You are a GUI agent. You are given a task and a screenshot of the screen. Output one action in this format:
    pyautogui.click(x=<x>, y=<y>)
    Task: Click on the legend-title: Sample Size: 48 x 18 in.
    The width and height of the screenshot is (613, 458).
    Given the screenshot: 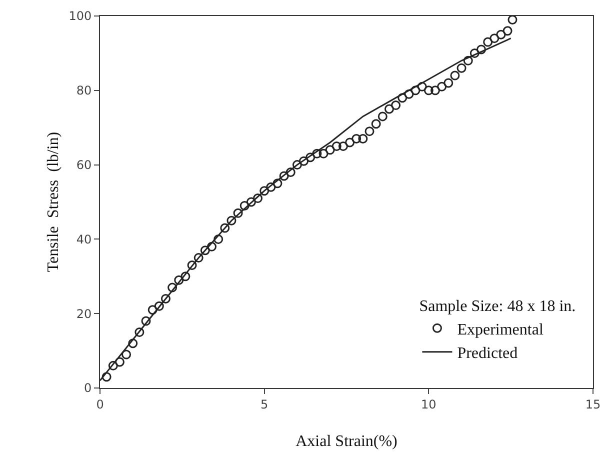 What is the action you would take?
    pyautogui.click(x=497, y=307)
    